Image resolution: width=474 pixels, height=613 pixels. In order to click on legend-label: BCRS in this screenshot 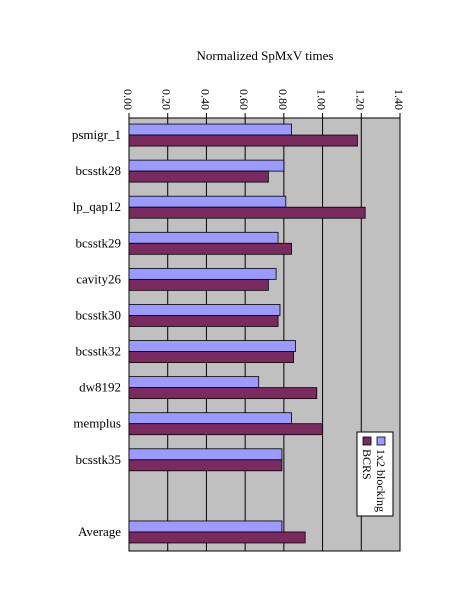, I will do `click(367, 464)`.